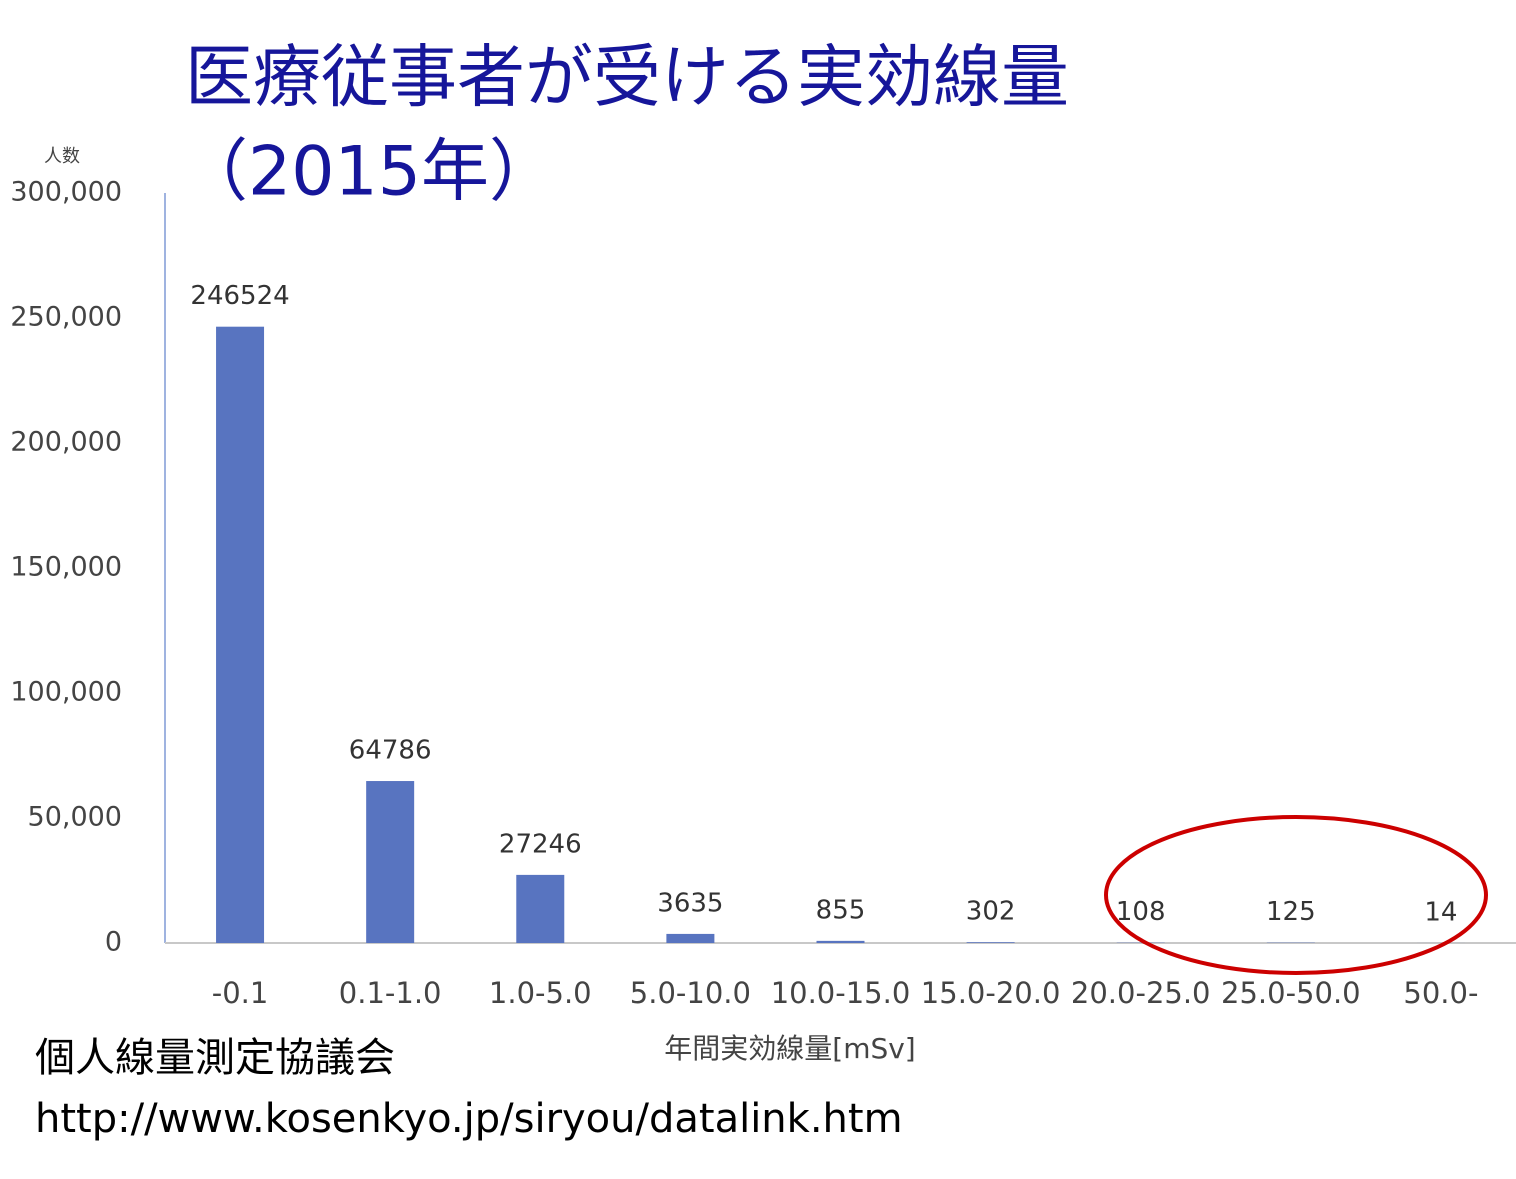  I want to click on y-axis-label: 人数, so click(62, 156).